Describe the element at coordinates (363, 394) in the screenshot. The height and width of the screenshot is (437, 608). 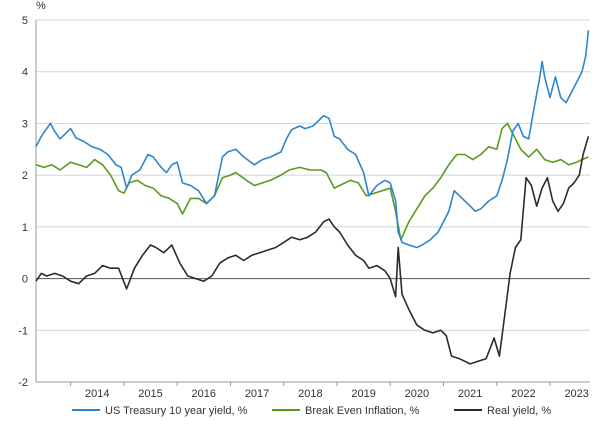
I see `x-tick-label: 2019` at that location.